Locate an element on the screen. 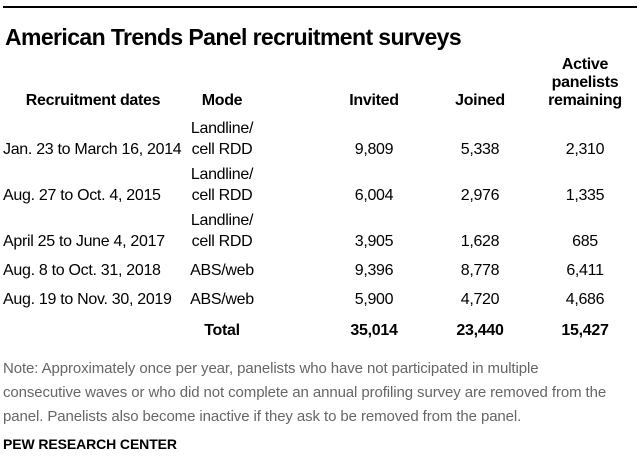 This screenshot has width=640, height=464. cell-invited: 5,900 is located at coordinates (374, 299).